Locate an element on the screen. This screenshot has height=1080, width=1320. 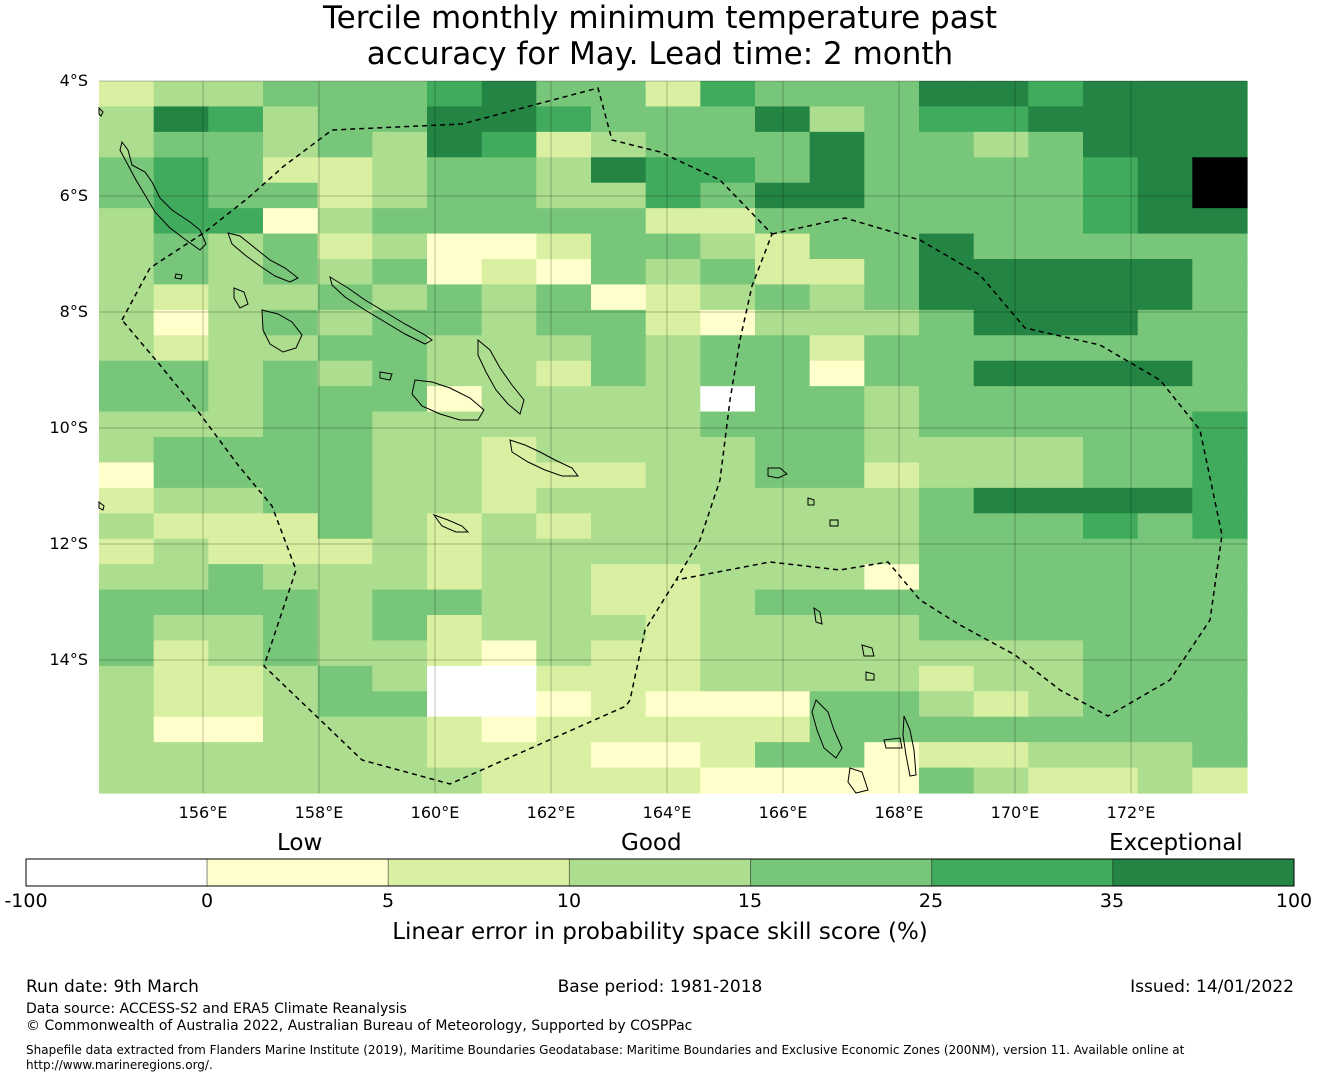
small-island-e is located at coordinates (386, 376).